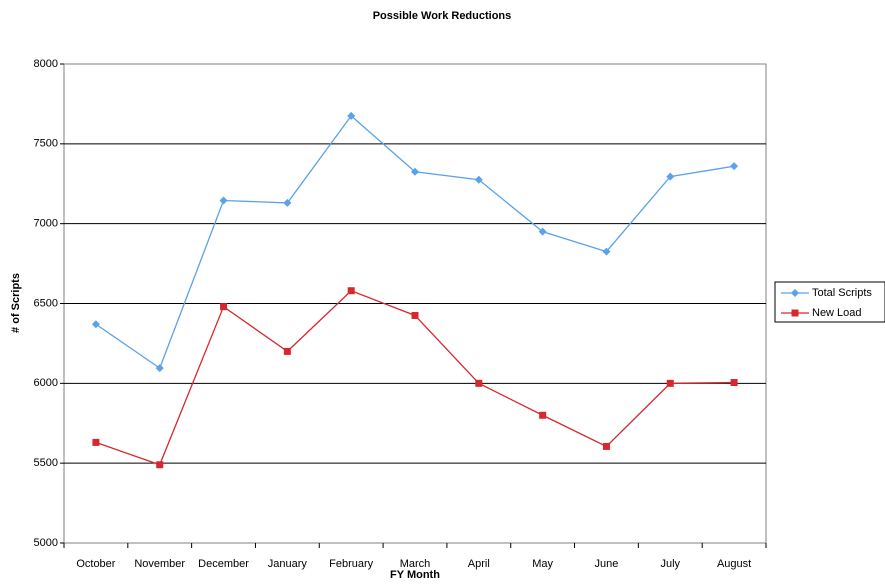  I want to click on x-tick-label: May, so click(542, 564).